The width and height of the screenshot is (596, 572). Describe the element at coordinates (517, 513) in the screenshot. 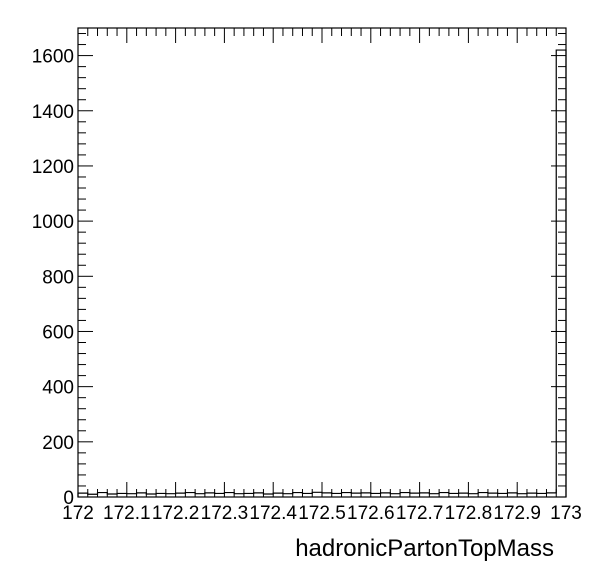

I see `x-tick-label: 172.9` at that location.